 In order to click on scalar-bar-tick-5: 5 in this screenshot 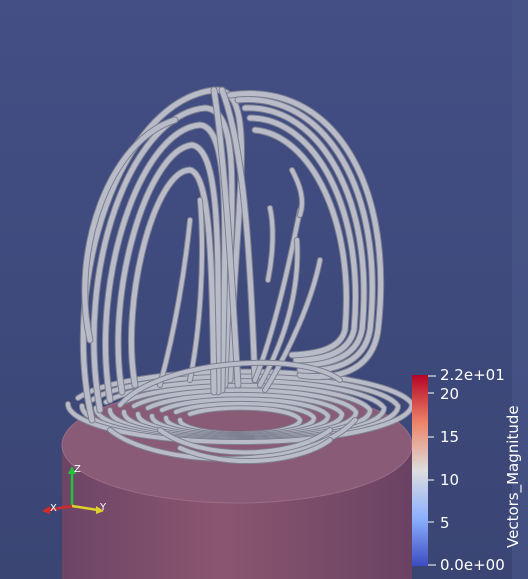, I will do `click(445, 523)`.